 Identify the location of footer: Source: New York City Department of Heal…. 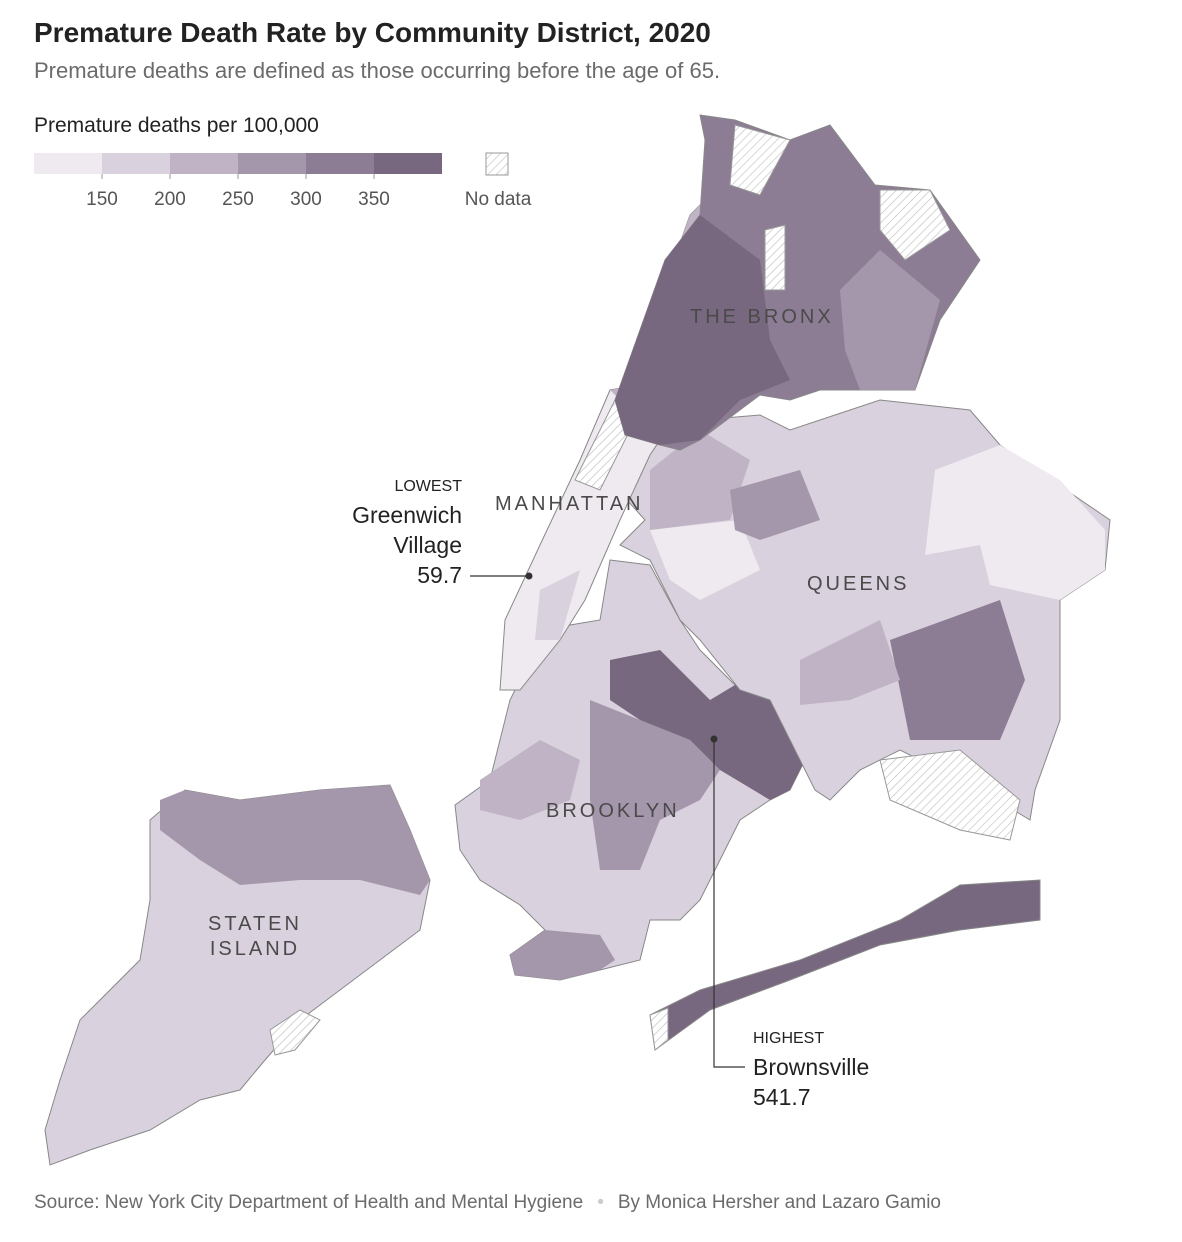
(487, 1203).